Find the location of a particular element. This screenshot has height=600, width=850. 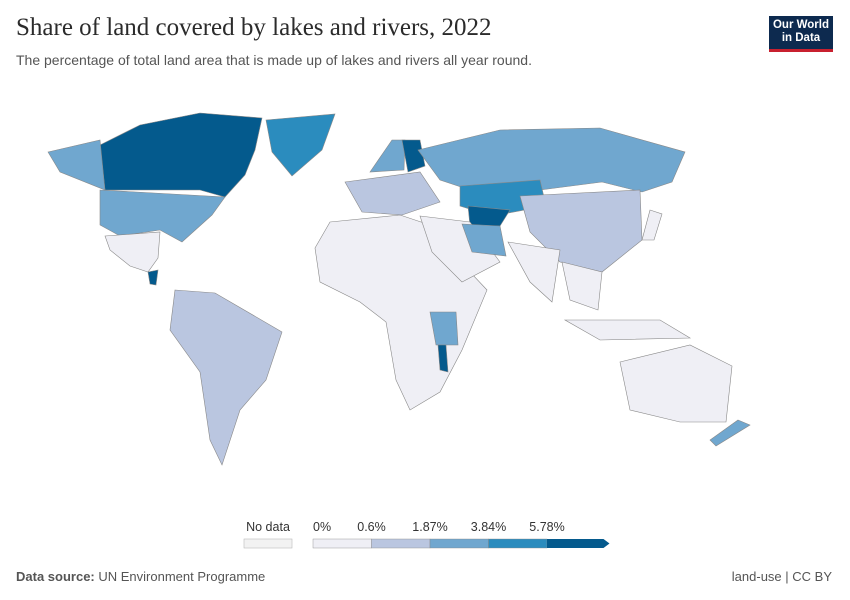

region-southeast-asia is located at coordinates (582, 286).